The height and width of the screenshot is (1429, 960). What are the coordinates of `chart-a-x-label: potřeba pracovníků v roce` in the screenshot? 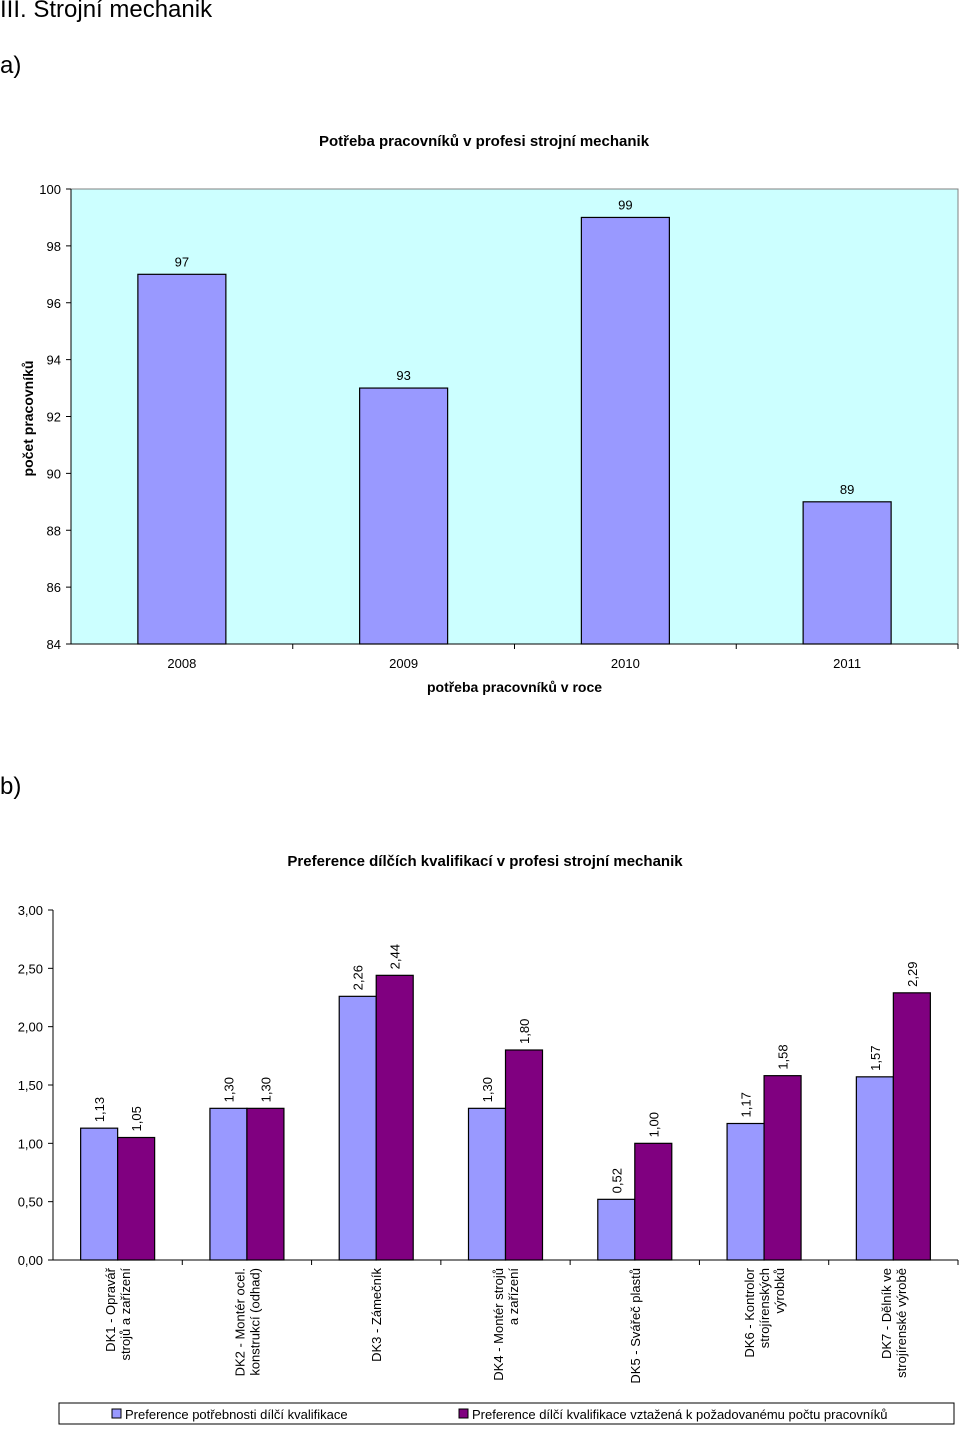 It's located at (514, 687).